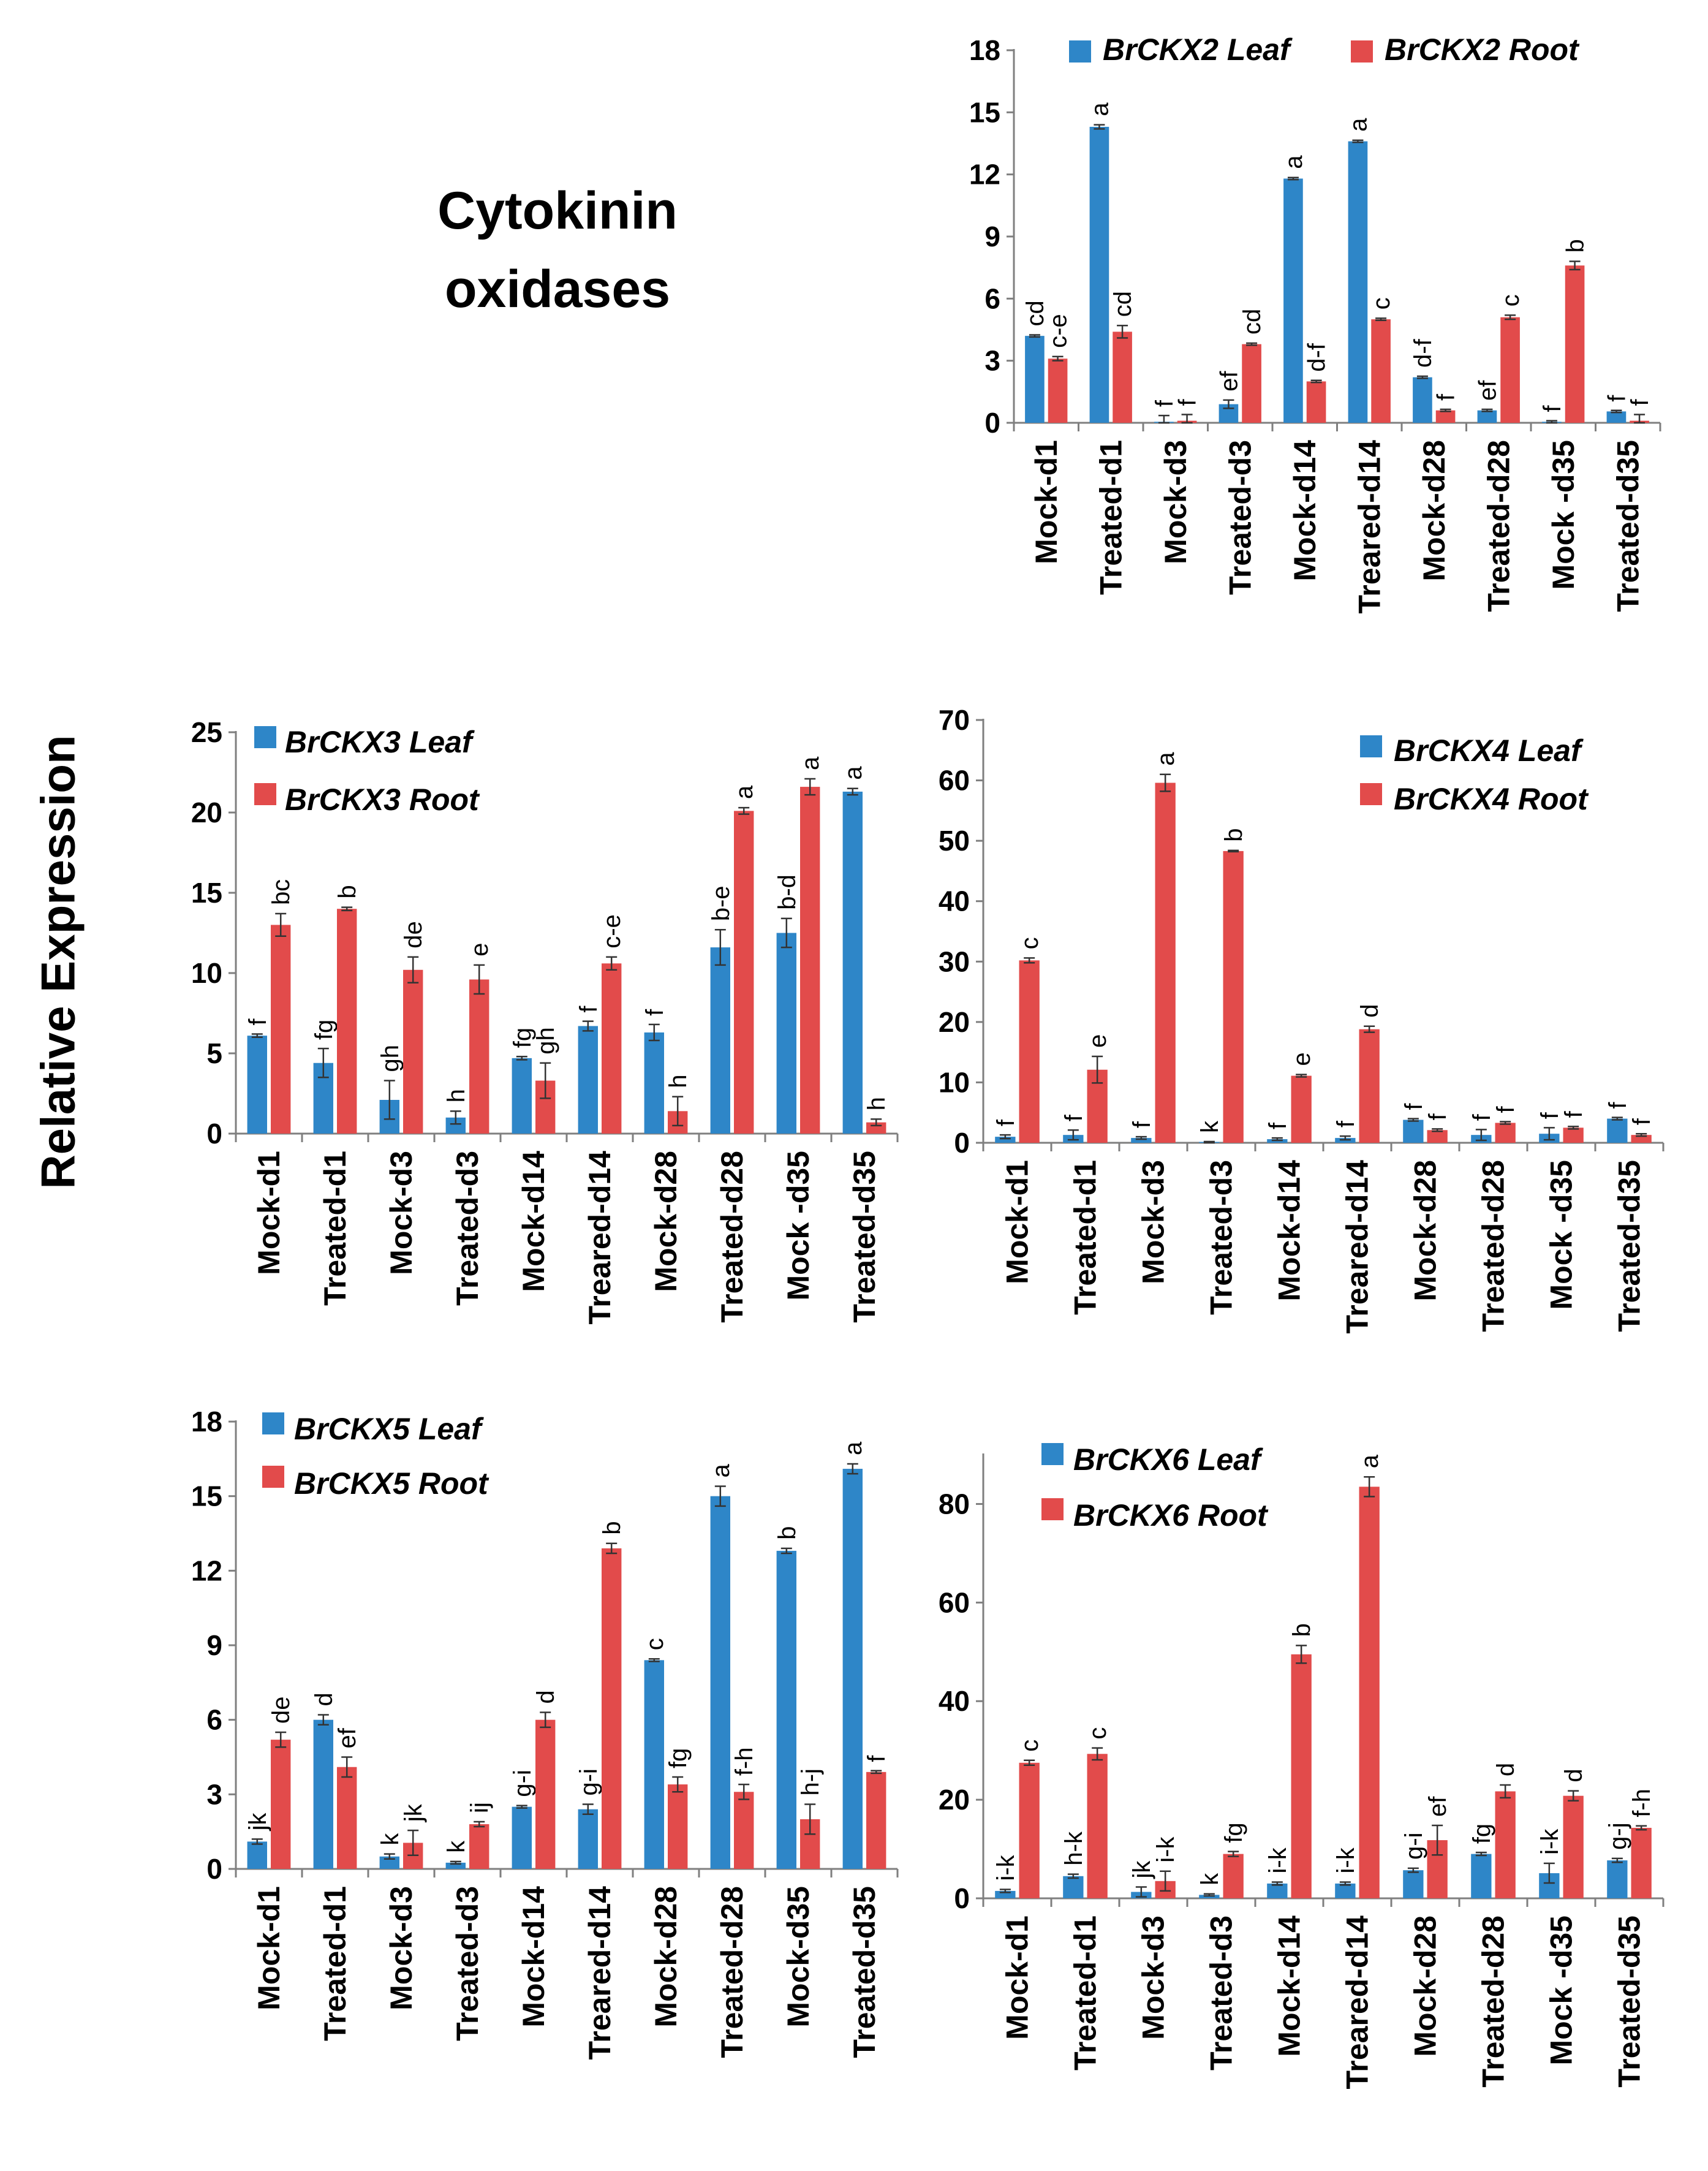  What do you see at coordinates (1018, 1977) in the screenshot?
I see `ckx6-category-label: Mock-d1` at bounding box center [1018, 1977].